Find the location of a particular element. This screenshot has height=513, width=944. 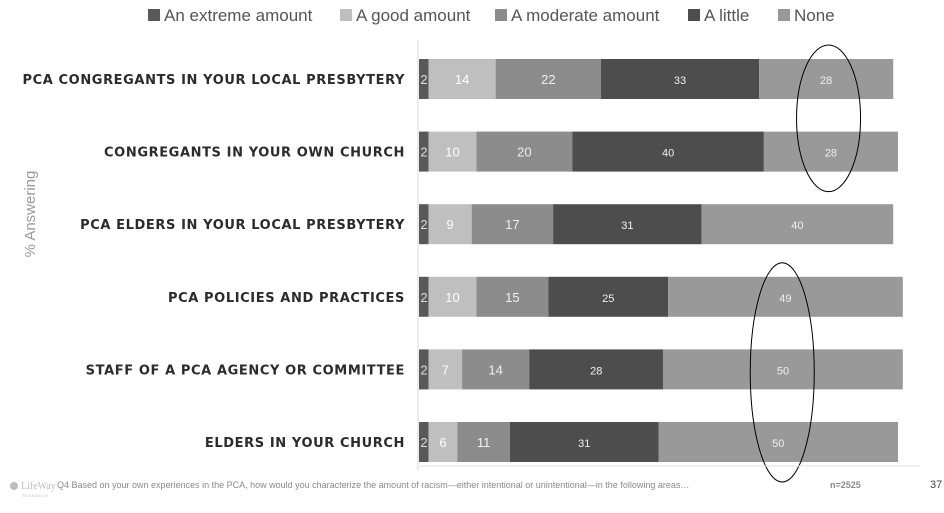

highlight-ellipses is located at coordinates (805, 263).